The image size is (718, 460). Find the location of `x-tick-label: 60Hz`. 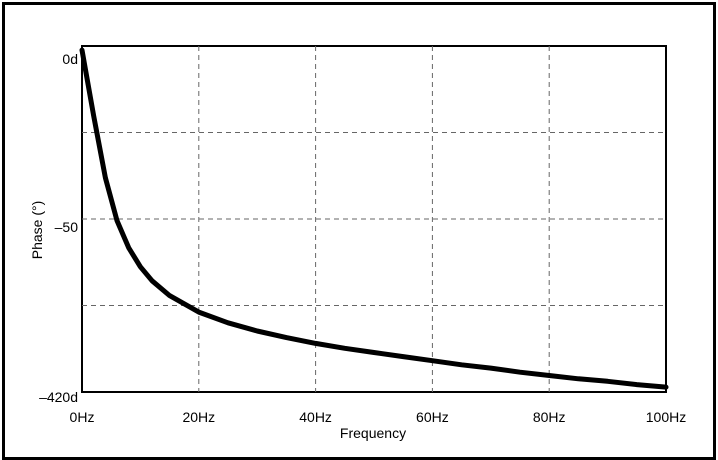

x-tick-label: 60Hz is located at coordinates (432, 417).